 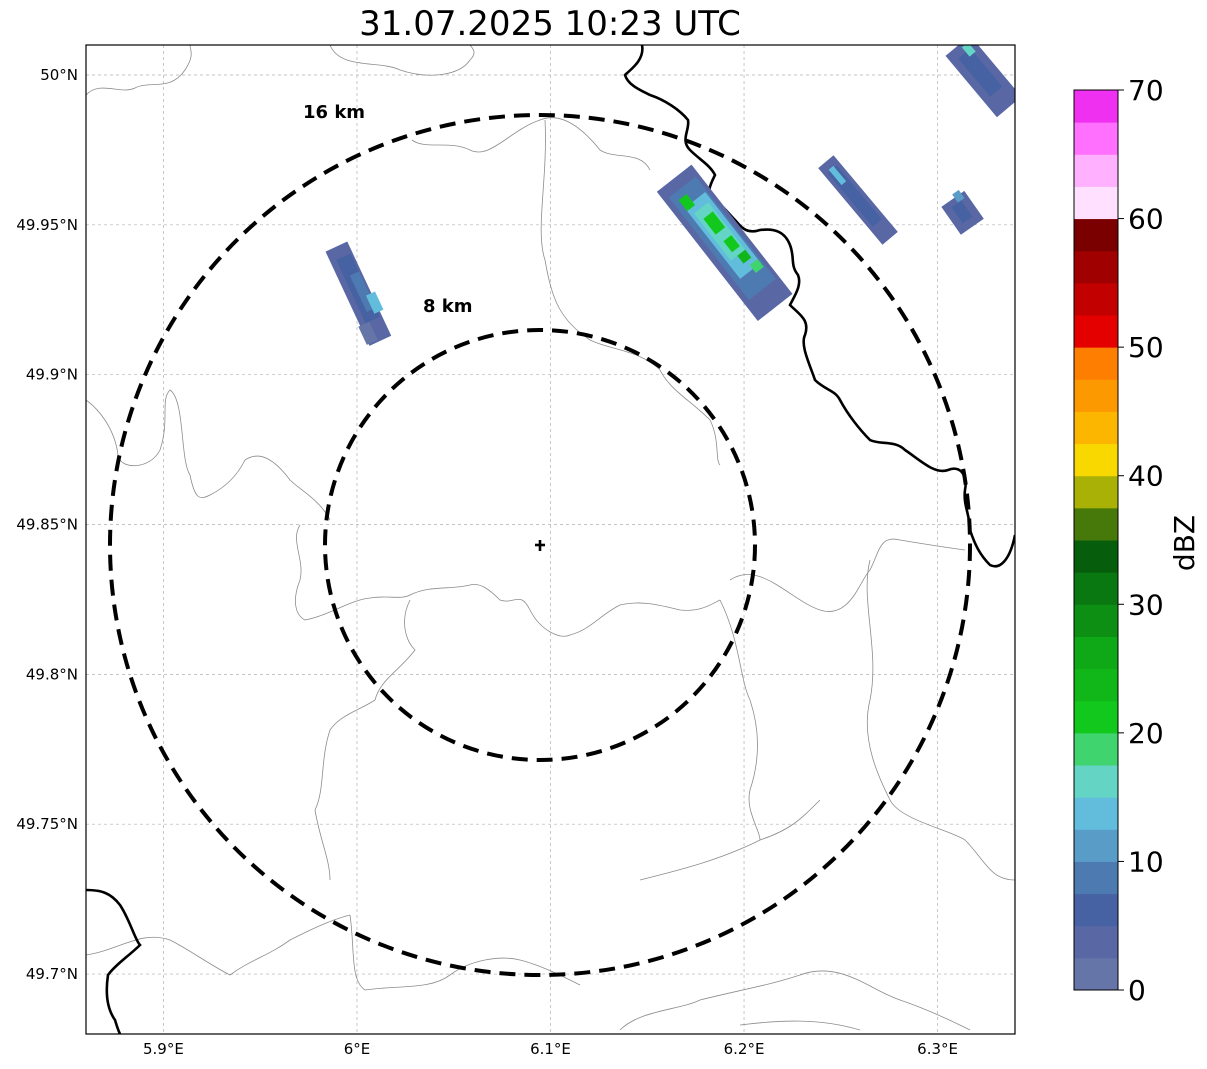 I want to click on colorbar-tick-label: 30, so click(x=1146, y=604).